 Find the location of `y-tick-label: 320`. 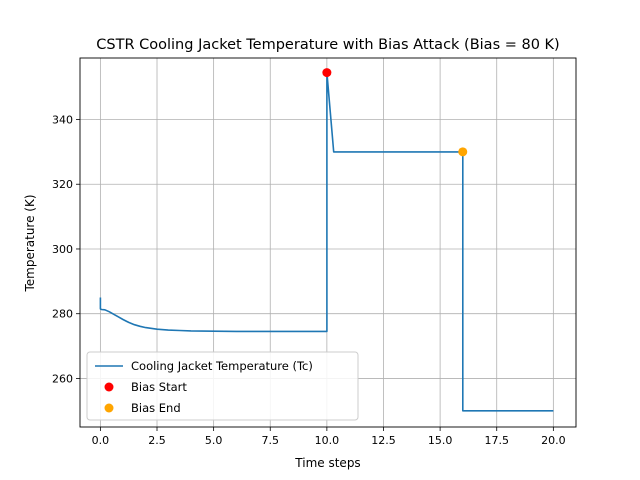

y-tick-label: 320 is located at coordinates (62, 184).